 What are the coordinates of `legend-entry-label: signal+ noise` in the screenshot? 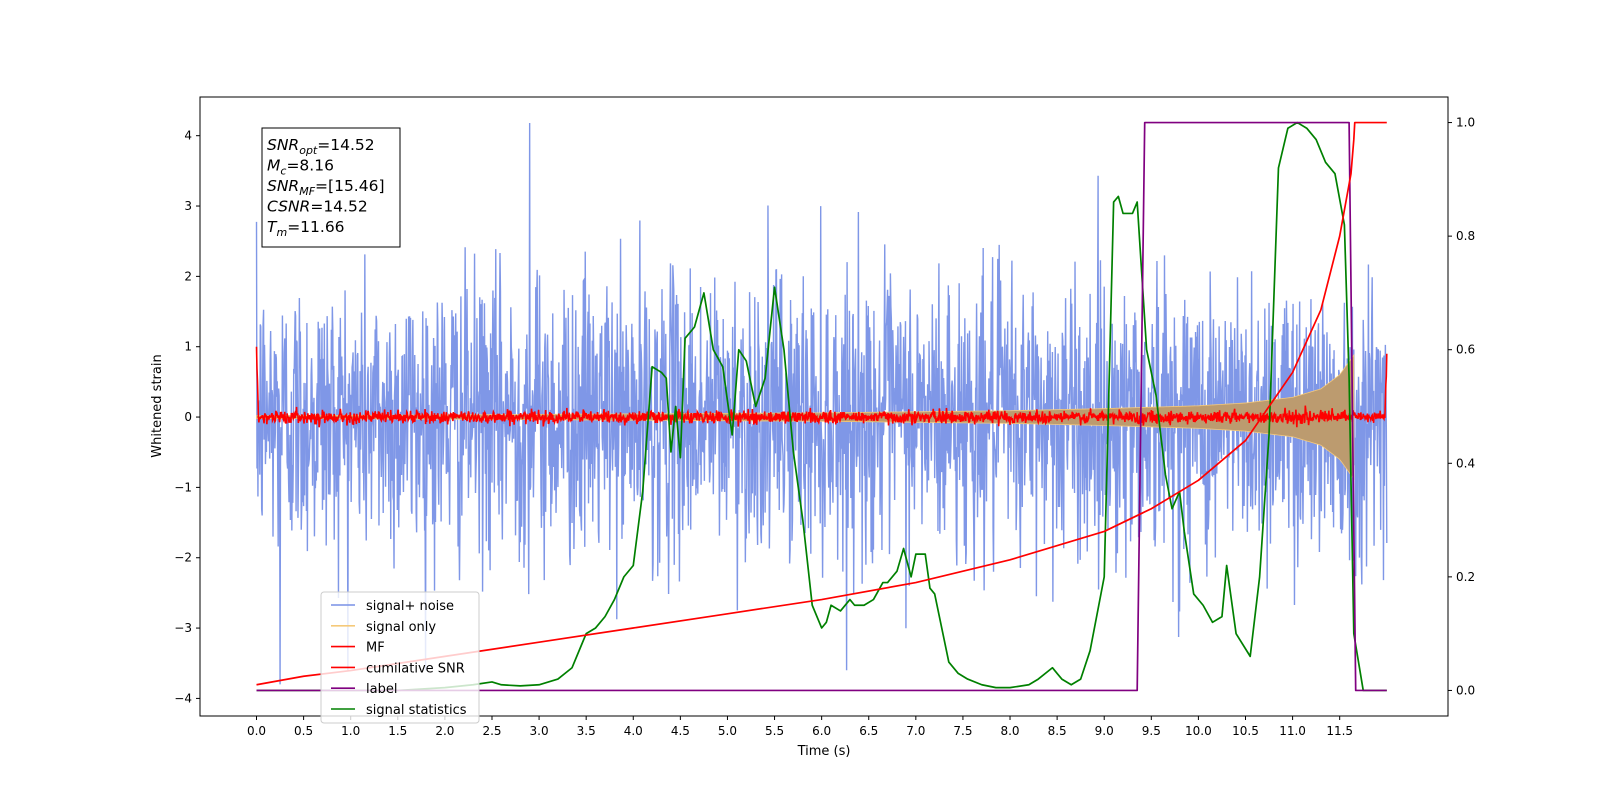 It's located at (410, 606).